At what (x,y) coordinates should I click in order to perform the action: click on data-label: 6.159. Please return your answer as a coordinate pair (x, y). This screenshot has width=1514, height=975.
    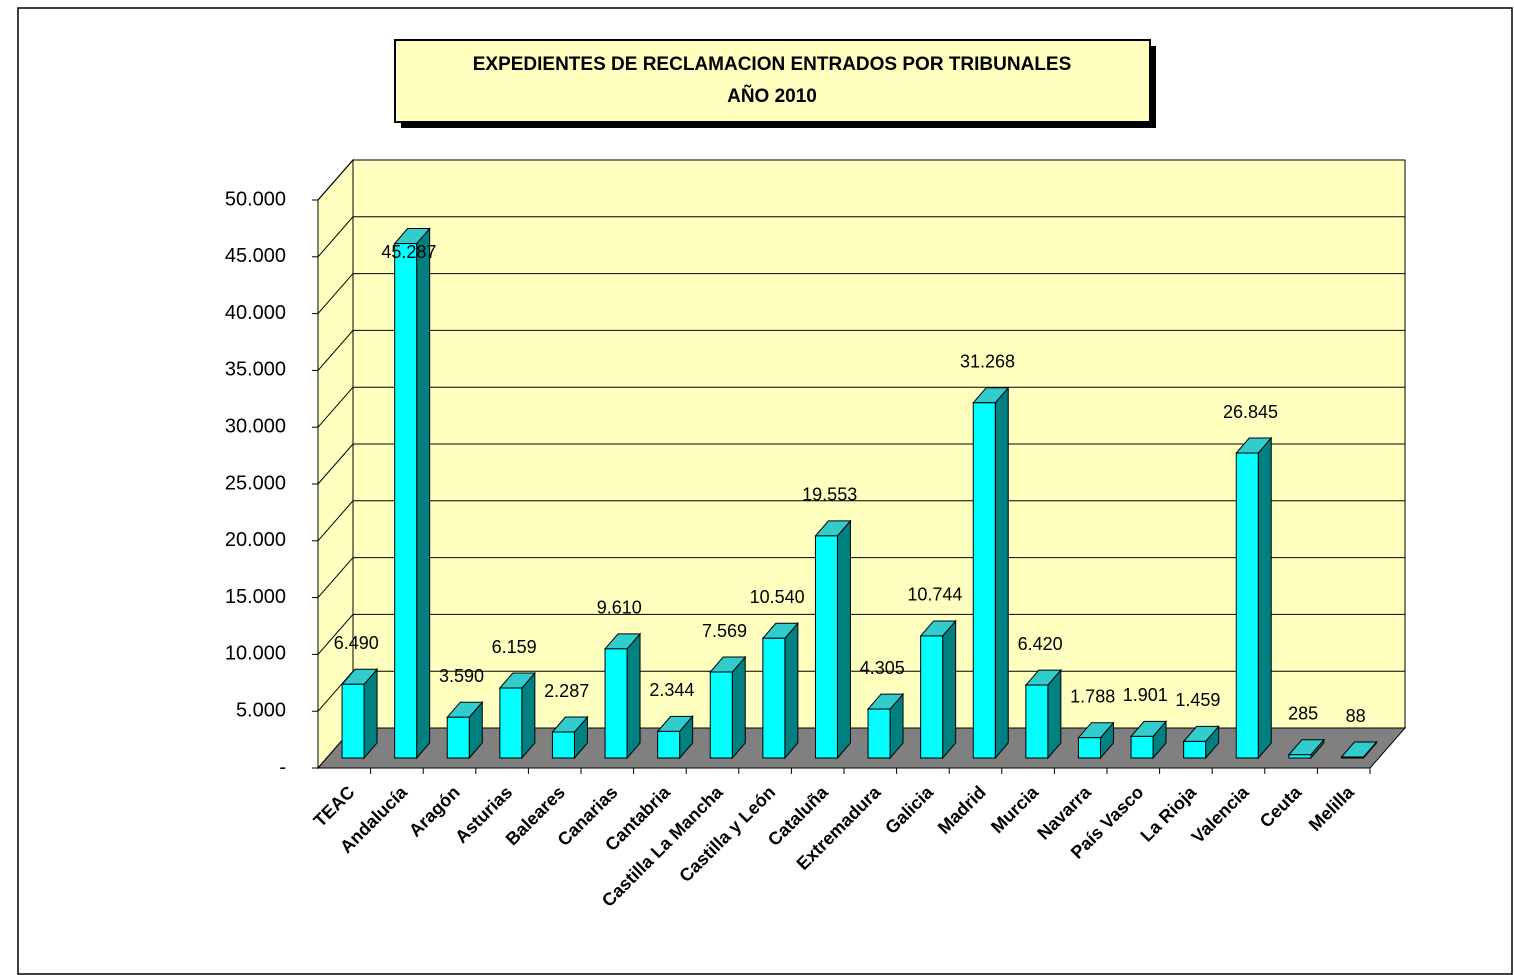
    Looking at the image, I should click on (514, 647).